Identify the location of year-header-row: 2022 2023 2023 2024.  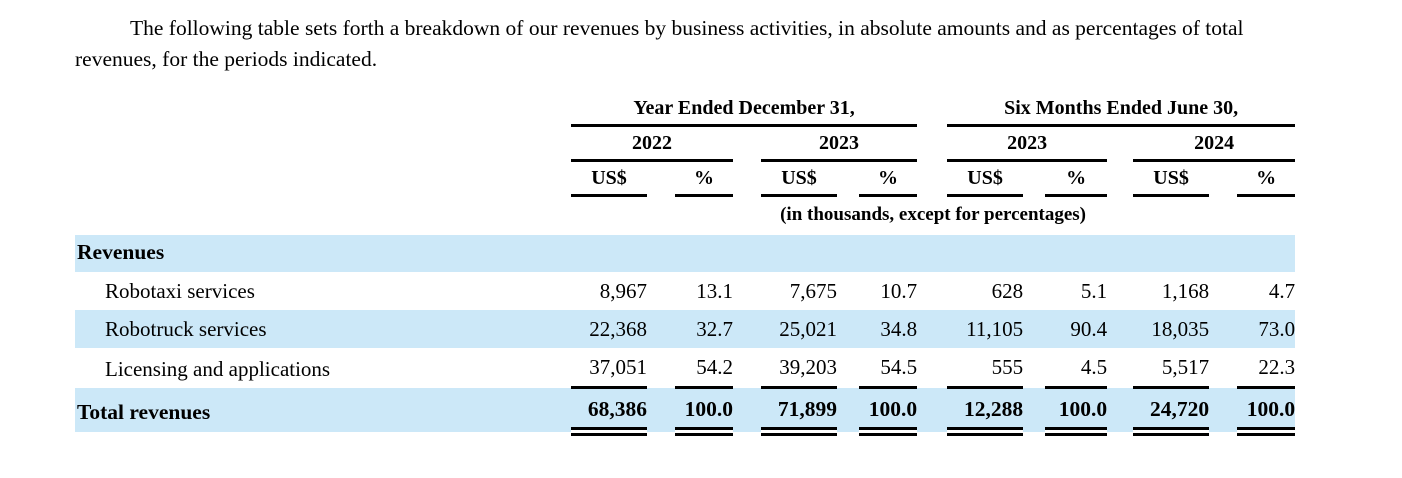
(685, 144).